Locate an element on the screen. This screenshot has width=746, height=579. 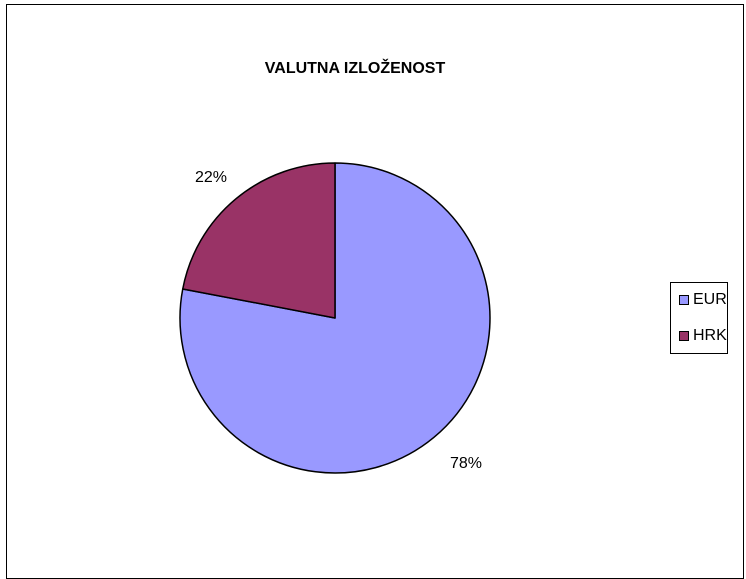
legend-swatch-eur is located at coordinates (684, 300).